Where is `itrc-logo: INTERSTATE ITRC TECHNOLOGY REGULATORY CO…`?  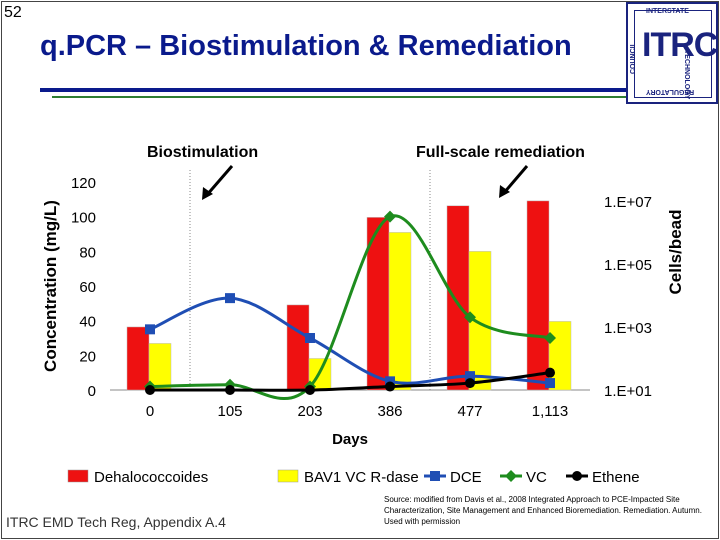
itrc-logo: INTERSTATE ITRC TECHNOLOGY REGULATORY CO… is located at coordinates (672, 53).